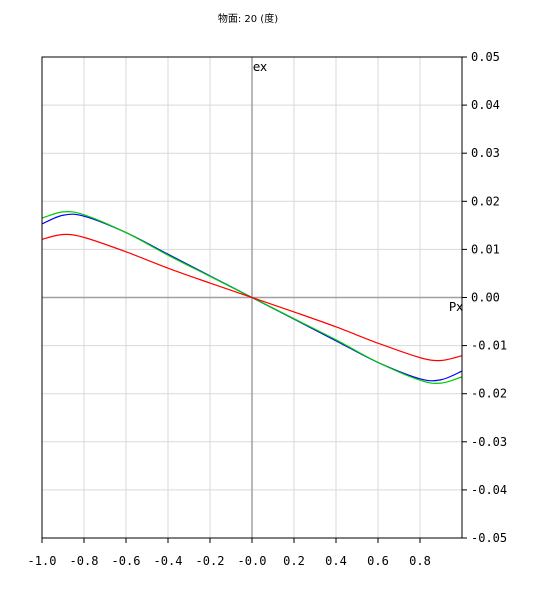 This screenshot has width=554, height=599. I want to click on x-tick-label-2: -0.6, so click(126, 561).